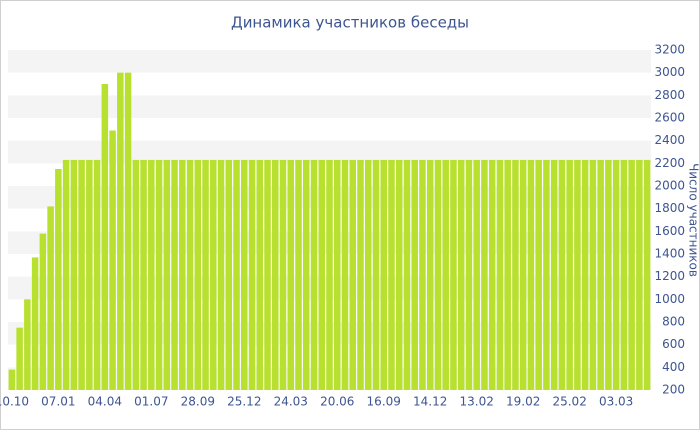  What do you see at coordinates (337, 402) in the screenshot?
I see `x-tick-label: 20.06` at bounding box center [337, 402].